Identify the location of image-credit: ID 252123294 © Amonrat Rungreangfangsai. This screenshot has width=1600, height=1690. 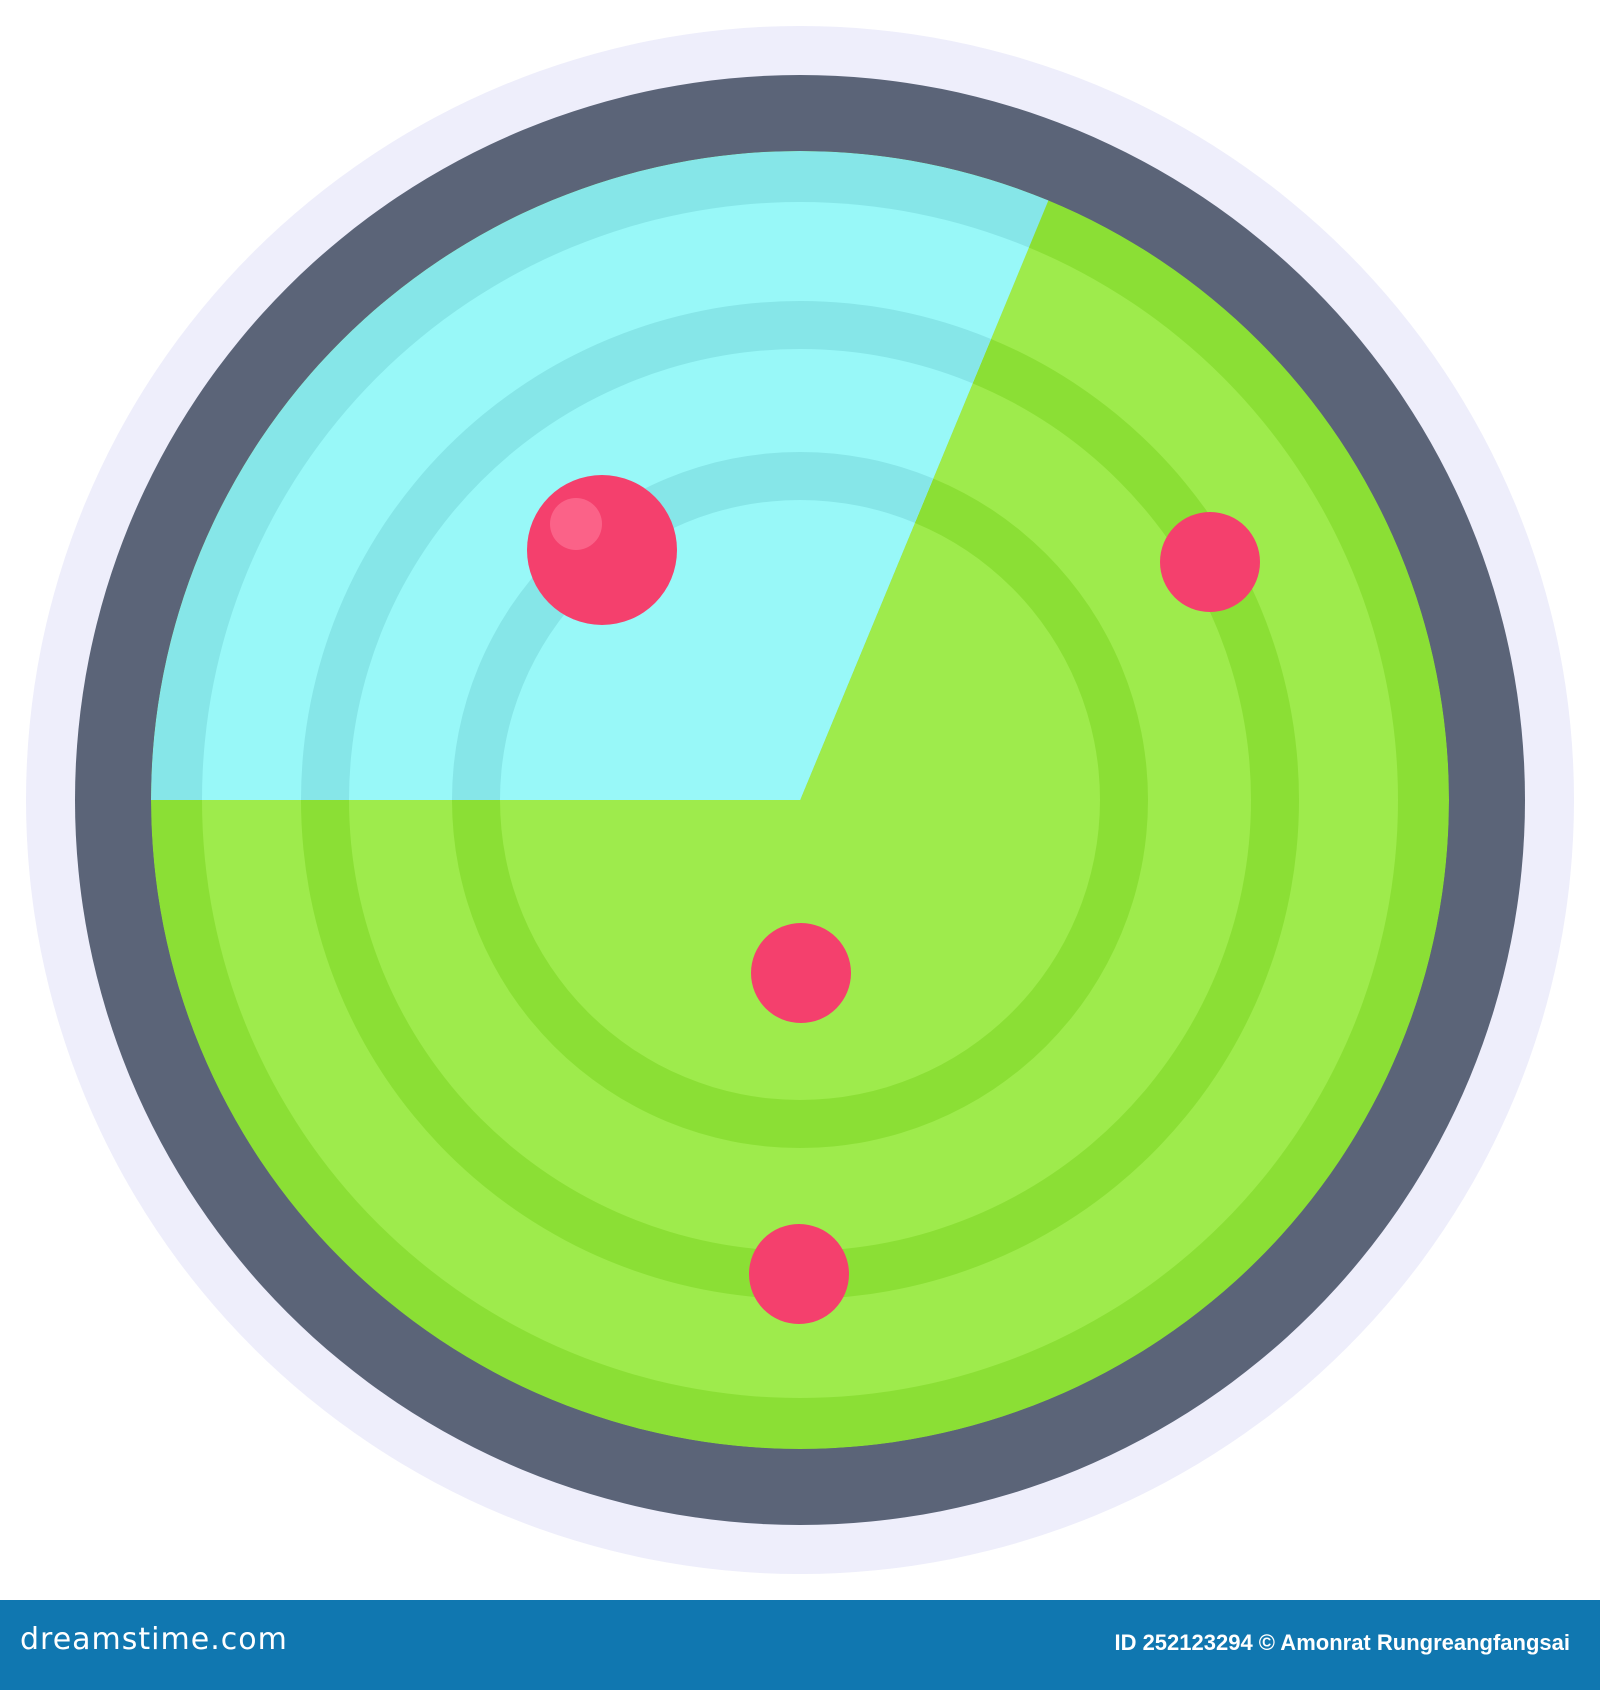
(1342, 1642).